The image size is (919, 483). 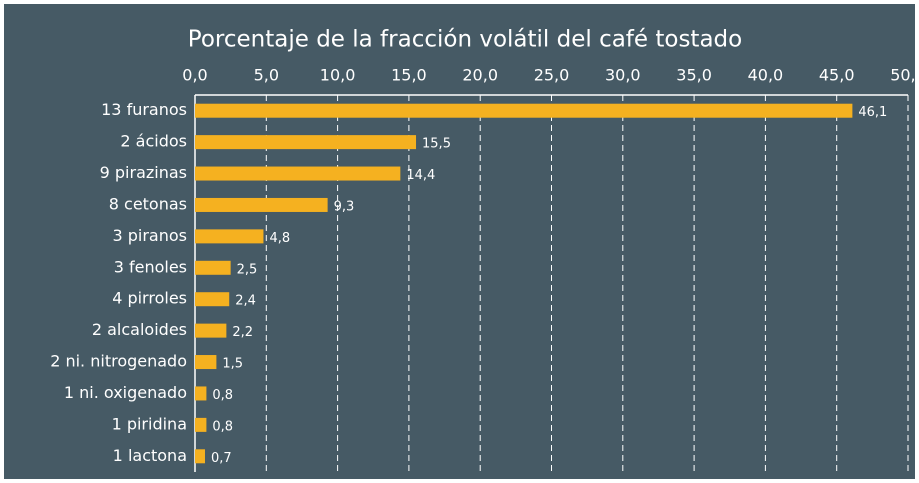 What do you see at coordinates (623, 75) in the screenshot?
I see `x-tick-label: 30,0` at bounding box center [623, 75].